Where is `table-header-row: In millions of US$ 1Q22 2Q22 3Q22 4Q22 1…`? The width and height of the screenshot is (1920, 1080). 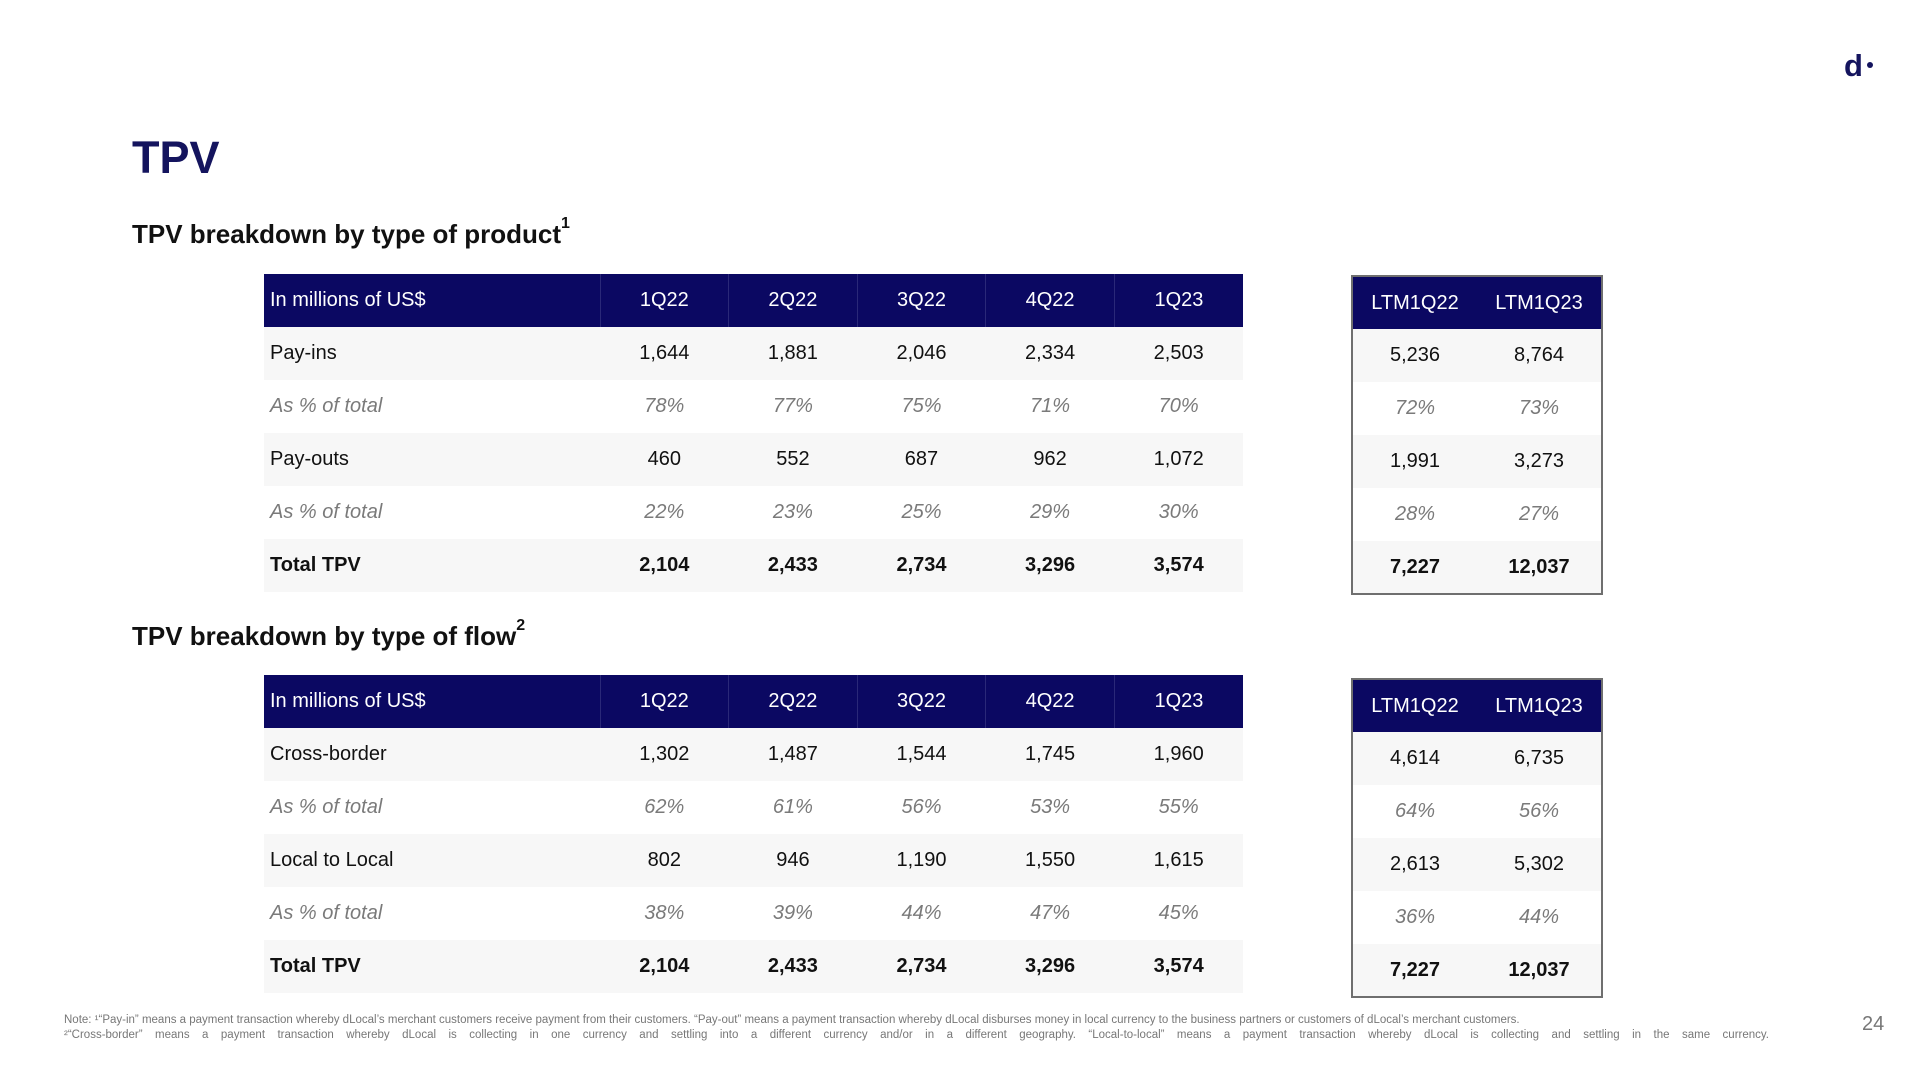
table-header-row: In millions of US$ 1Q22 2Q22 3Q22 4Q22 1… is located at coordinates (753, 701).